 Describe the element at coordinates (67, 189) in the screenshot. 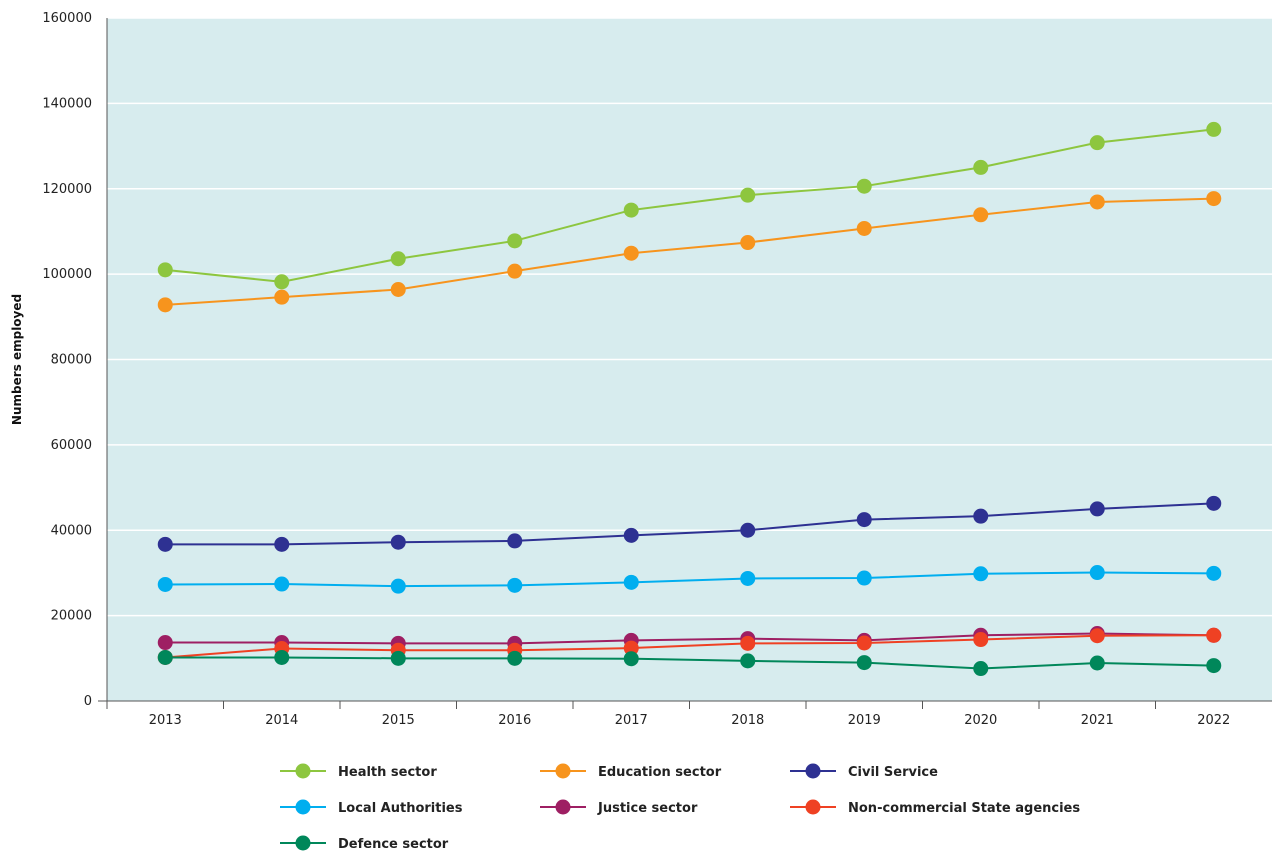

I see `y-tick-label: 120000` at that location.